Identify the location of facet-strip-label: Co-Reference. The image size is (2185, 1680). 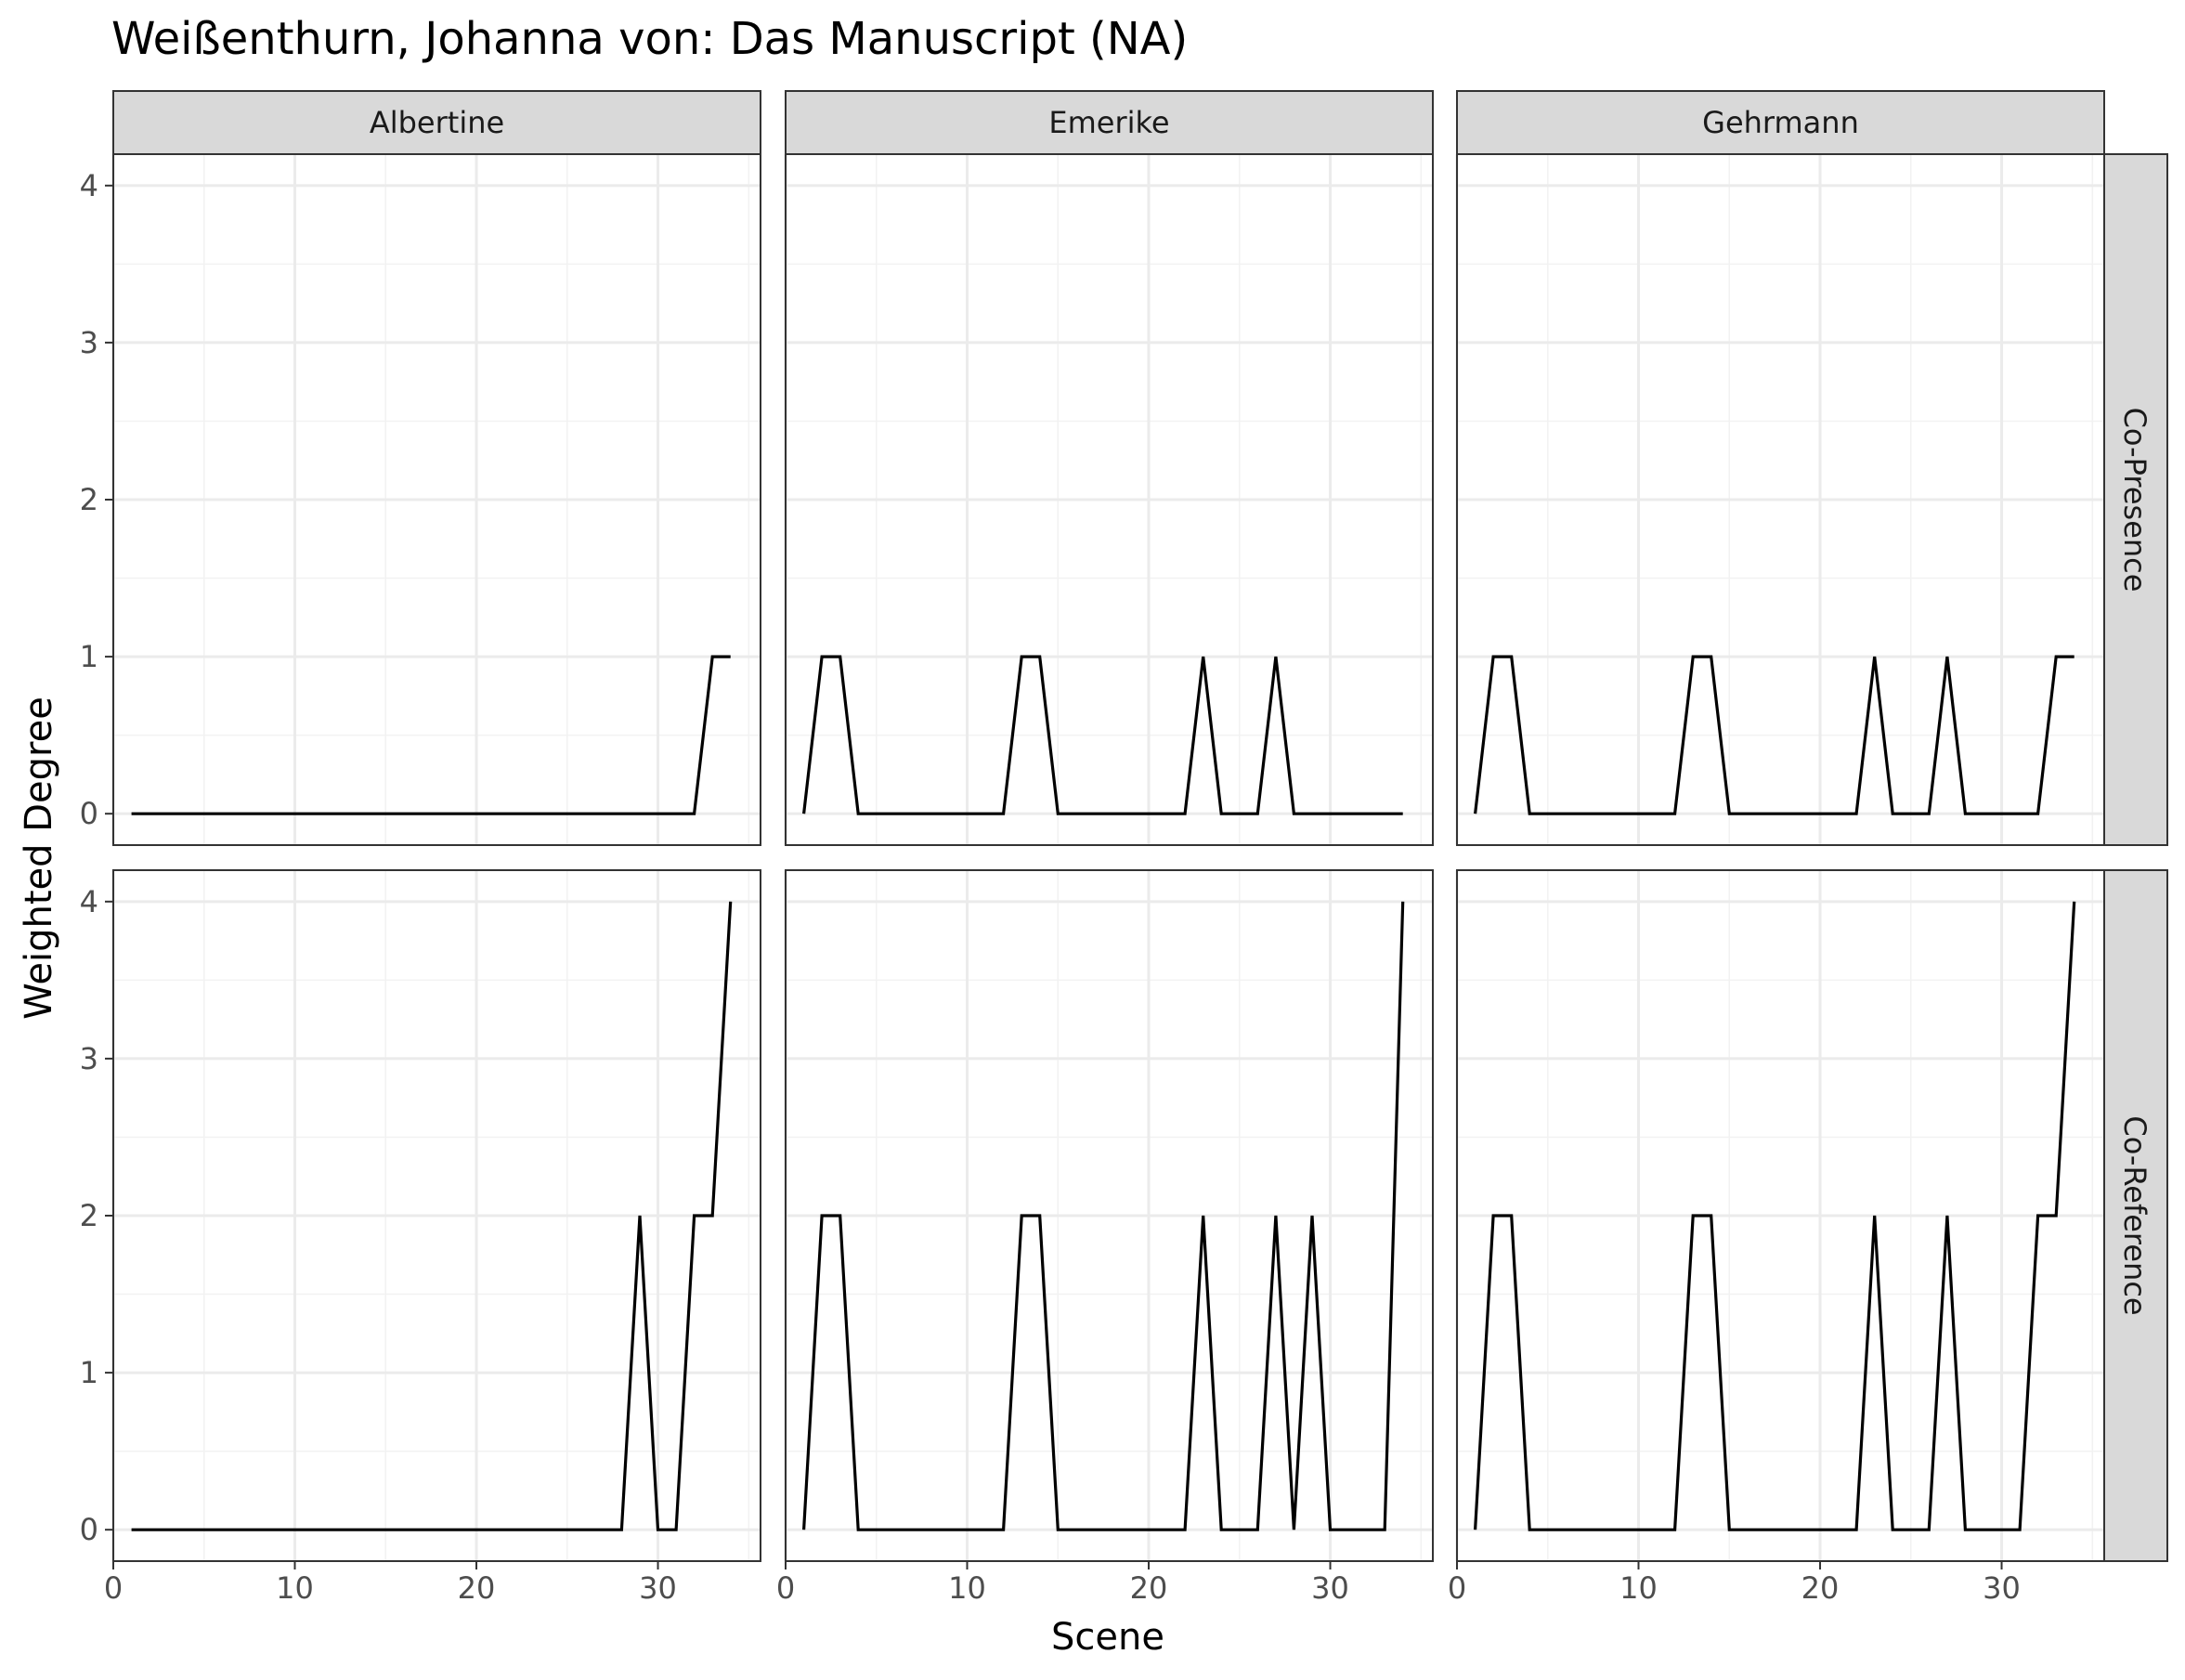
(2134, 1215).